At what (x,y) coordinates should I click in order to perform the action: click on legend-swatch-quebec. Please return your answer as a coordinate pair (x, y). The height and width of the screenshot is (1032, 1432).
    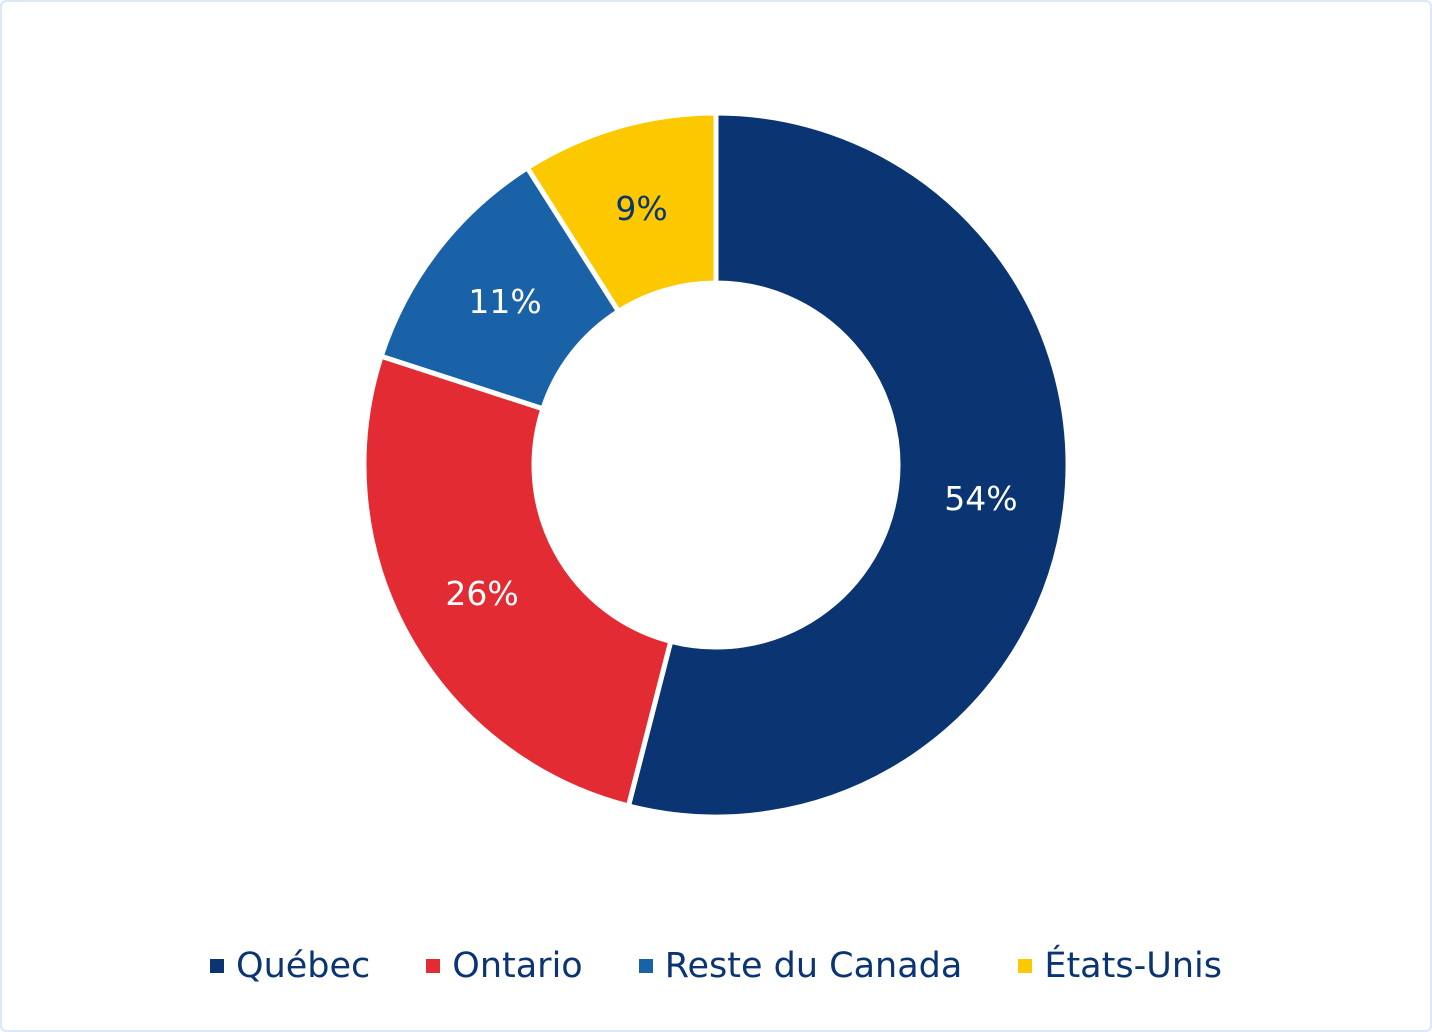
    Looking at the image, I should click on (217, 966).